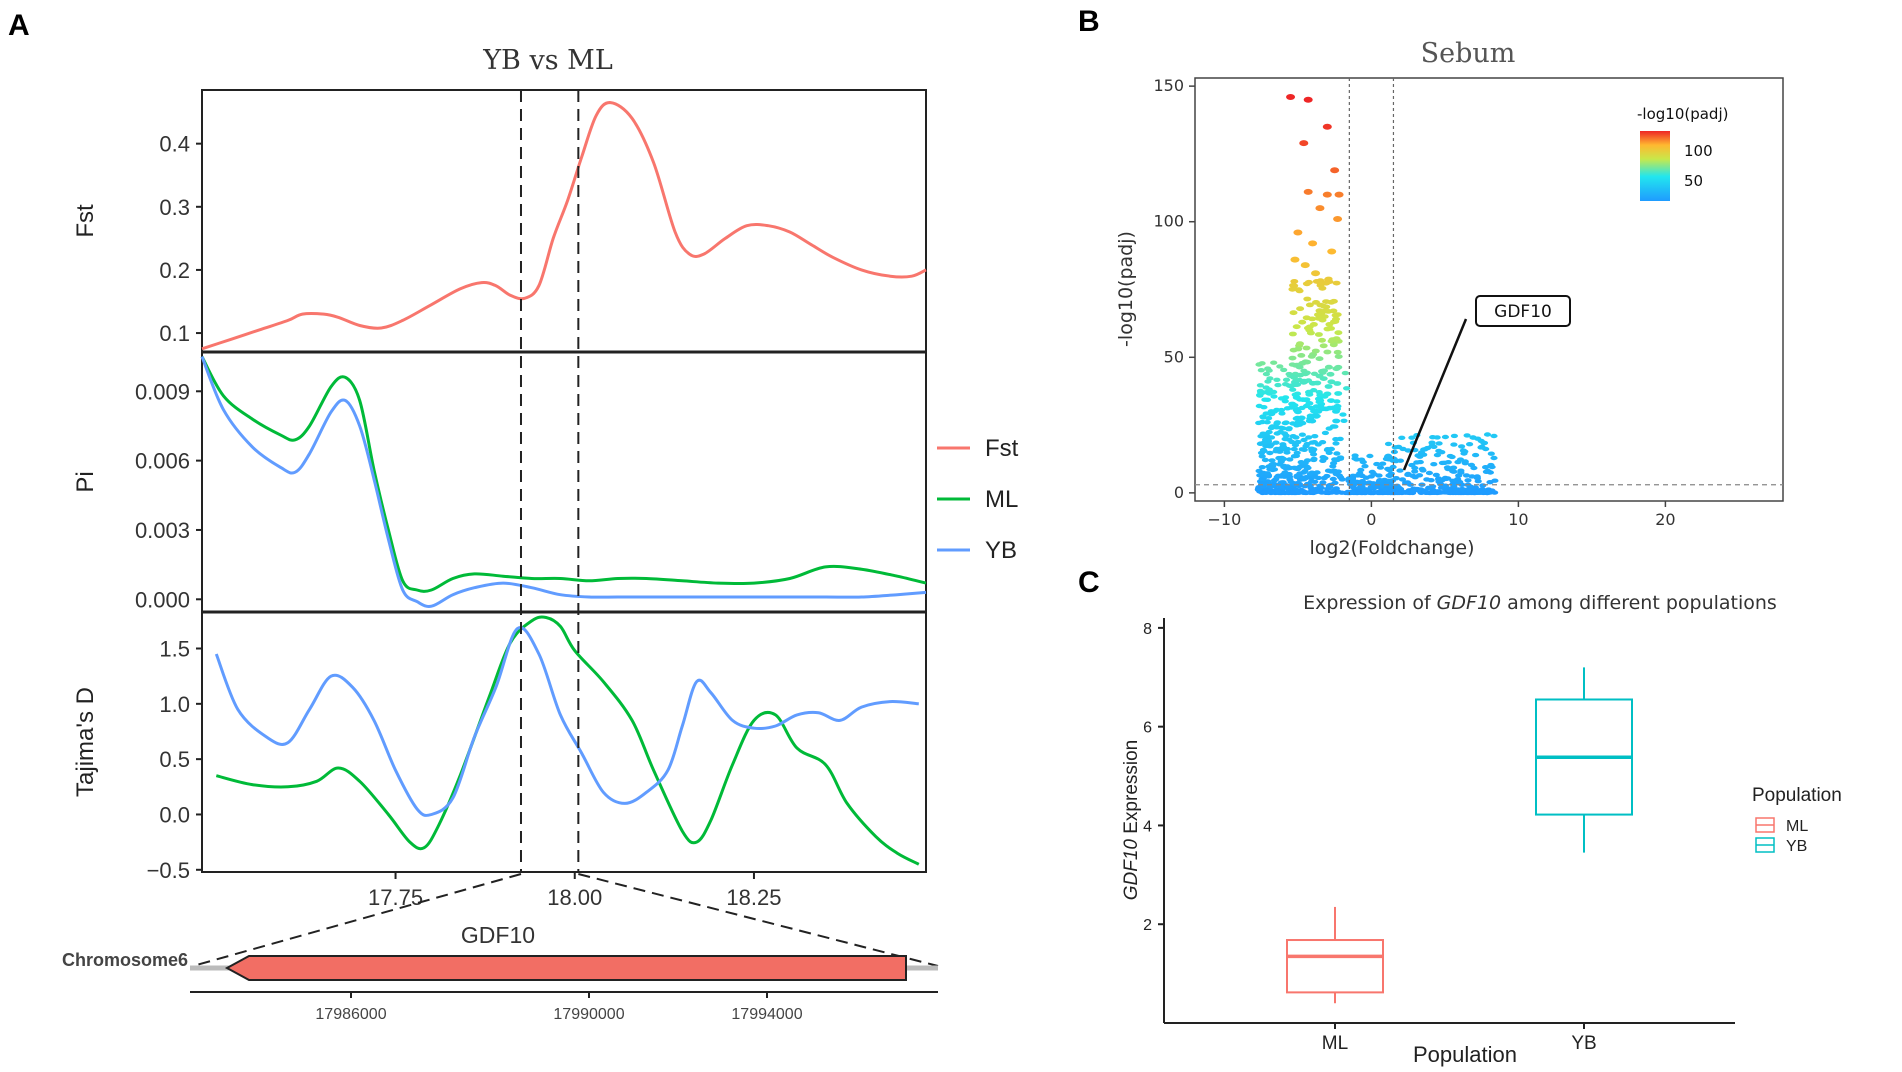 This screenshot has height=1072, width=1902. Describe the element at coordinates (1002, 448) in the screenshot. I see `legend-label-fst: Fst` at that location.